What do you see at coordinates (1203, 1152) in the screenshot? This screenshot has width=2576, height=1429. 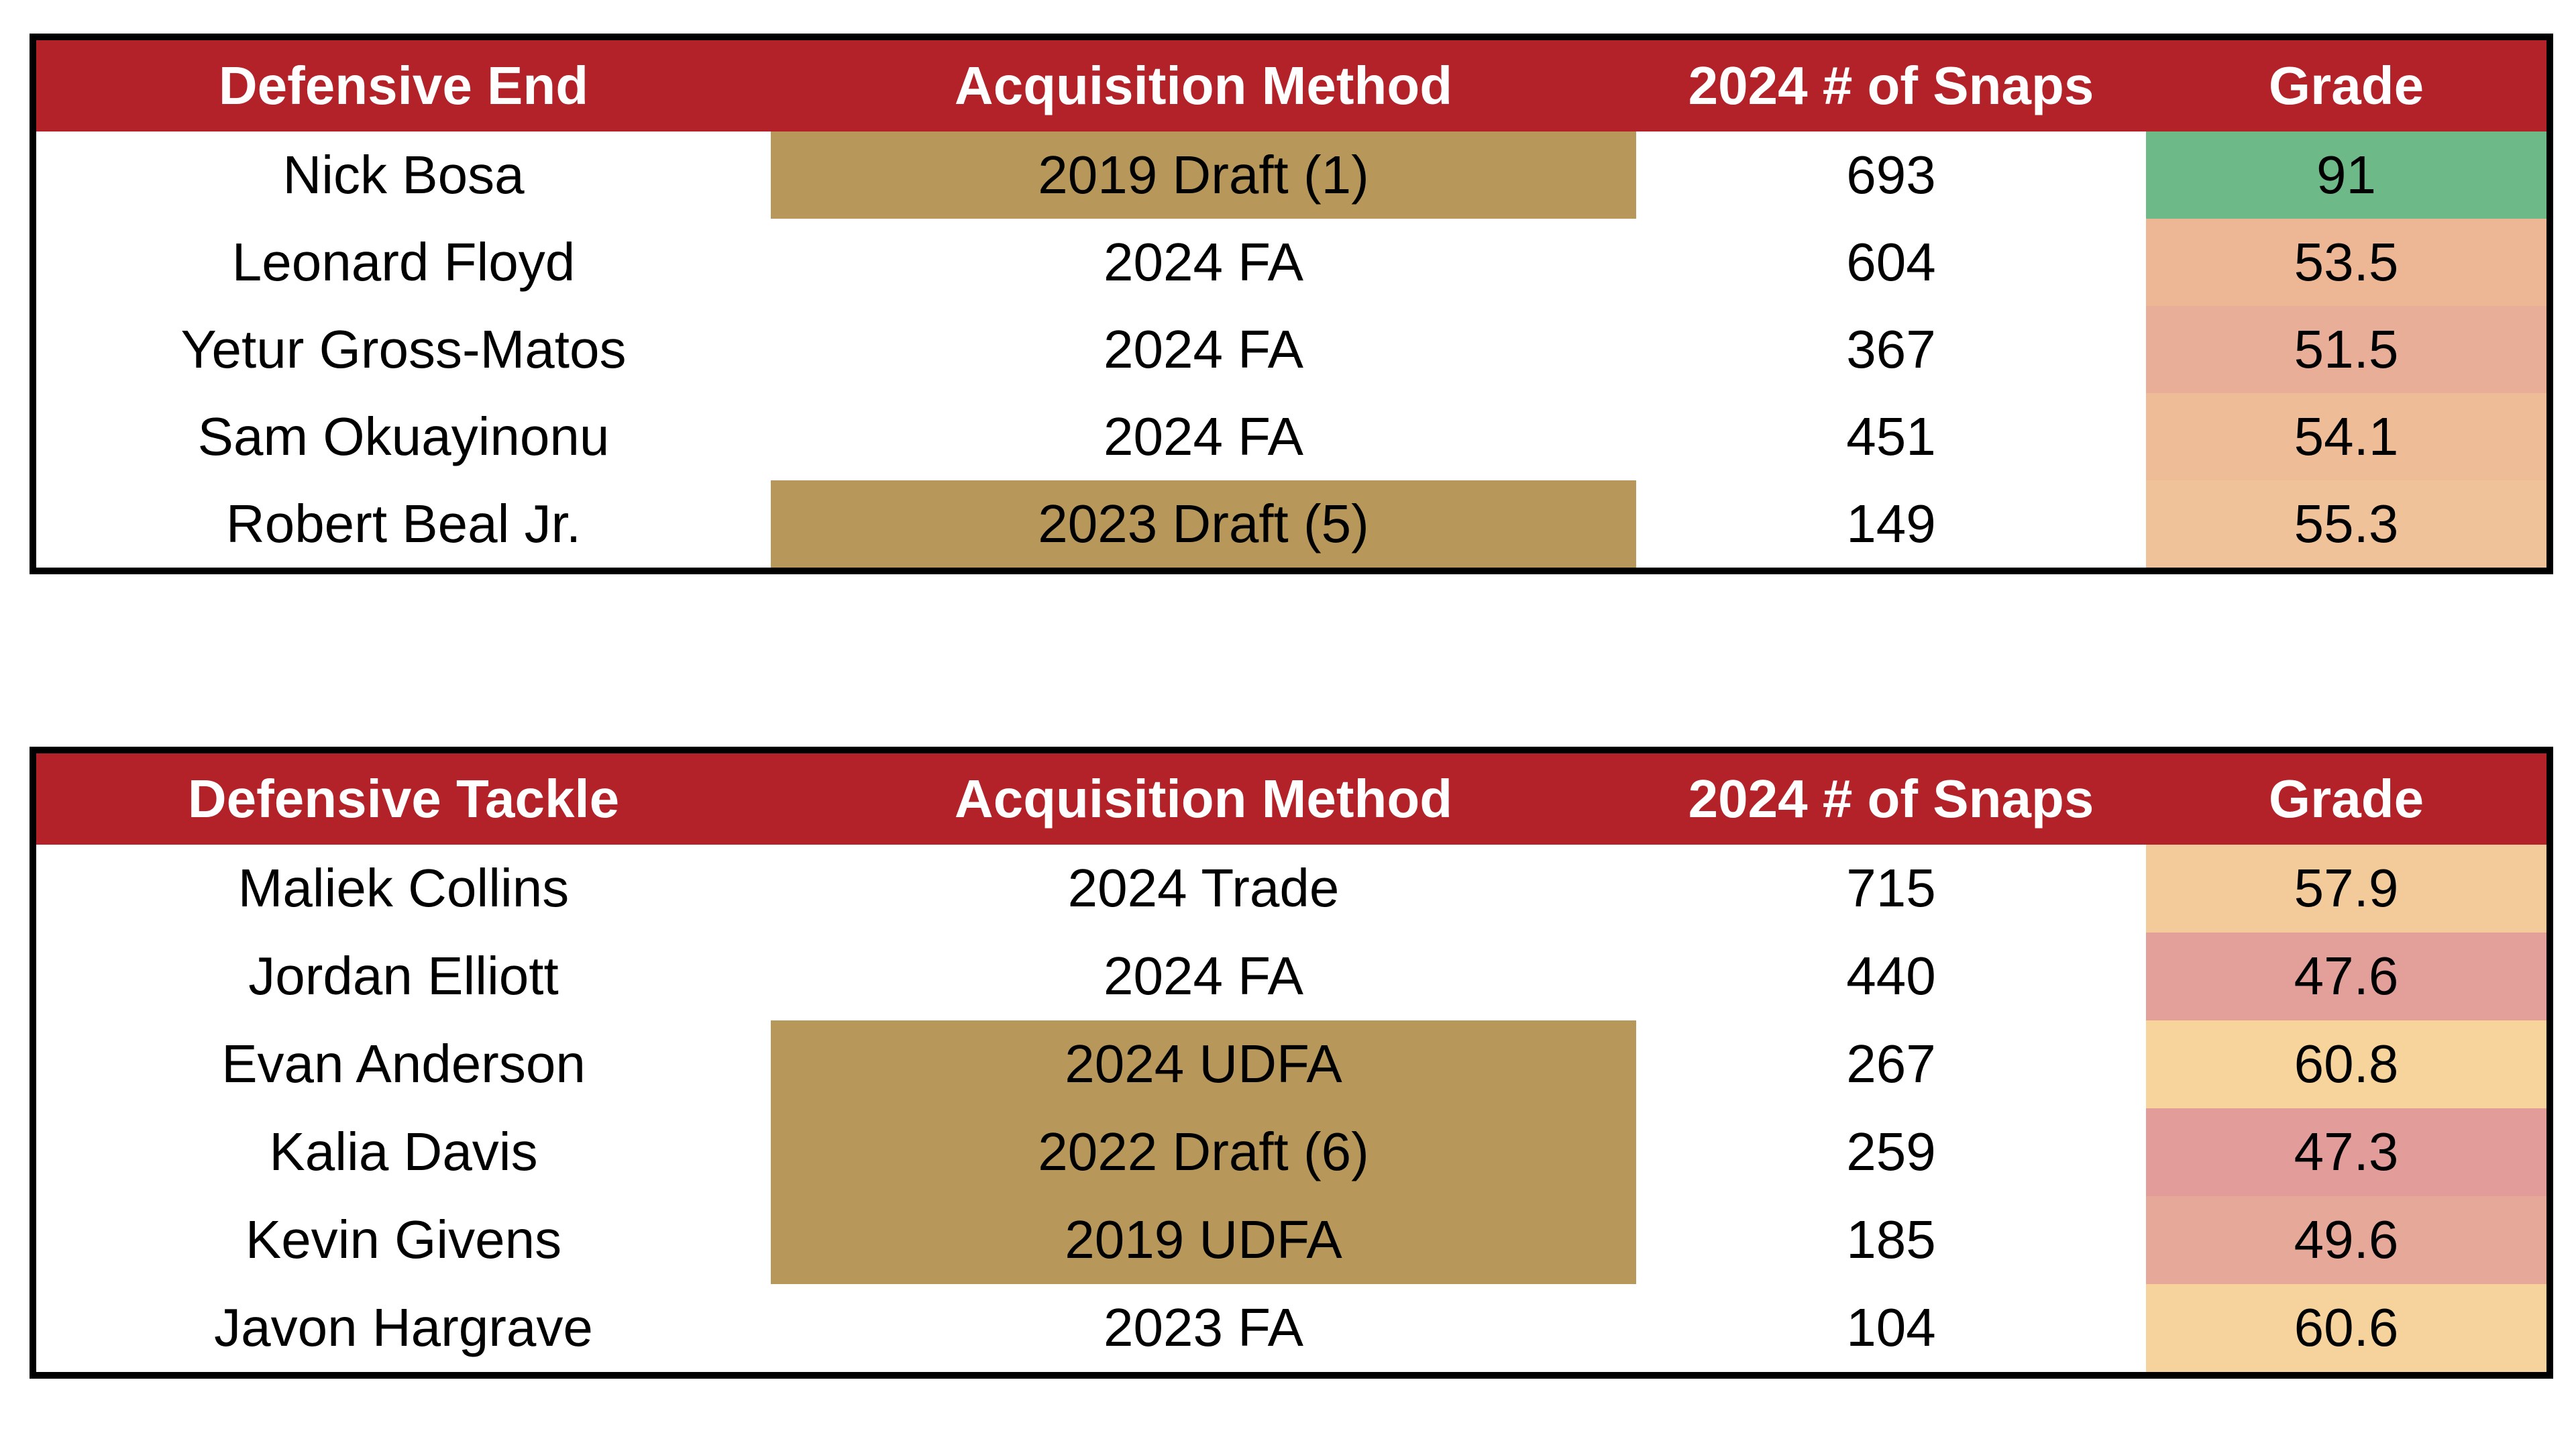 I see `acquisition-method: 2022 Draft (6)` at bounding box center [1203, 1152].